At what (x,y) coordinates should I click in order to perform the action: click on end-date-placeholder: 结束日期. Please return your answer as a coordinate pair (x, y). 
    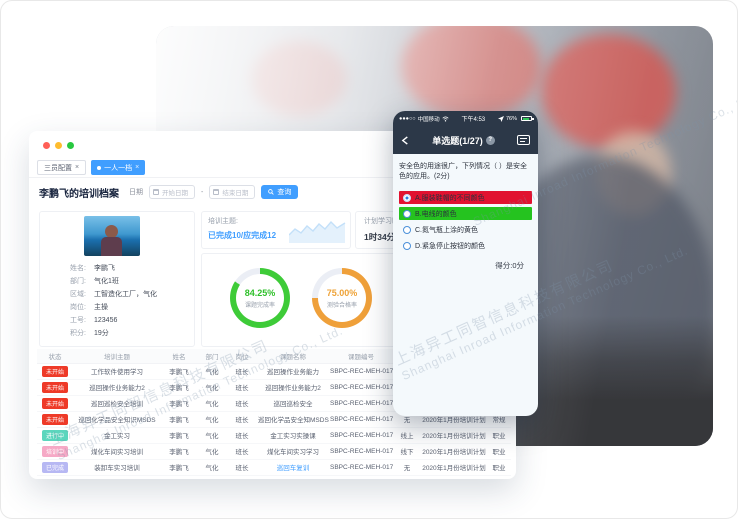
    Looking at the image, I should click on (235, 193).